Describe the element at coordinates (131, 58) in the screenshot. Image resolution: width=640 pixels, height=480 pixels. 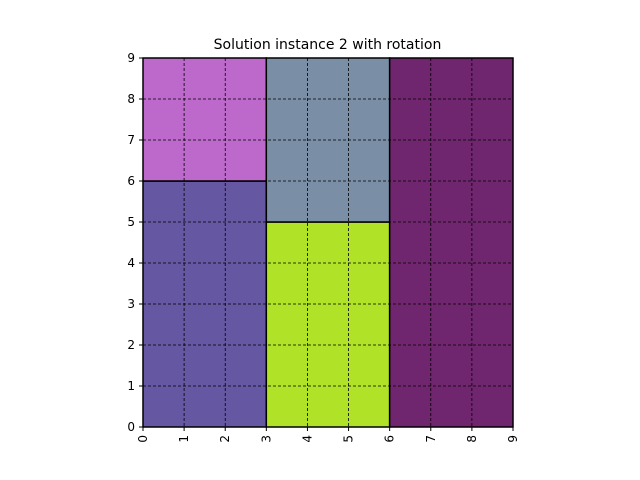
I see `y-tick-label: 9` at that location.